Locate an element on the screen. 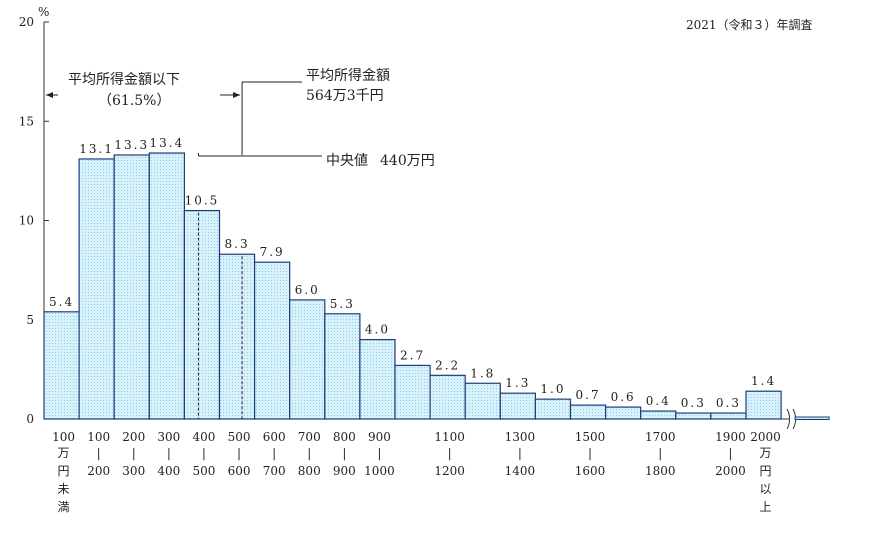 The image size is (870, 538). bar-value-label: 1.4 is located at coordinates (763, 381).